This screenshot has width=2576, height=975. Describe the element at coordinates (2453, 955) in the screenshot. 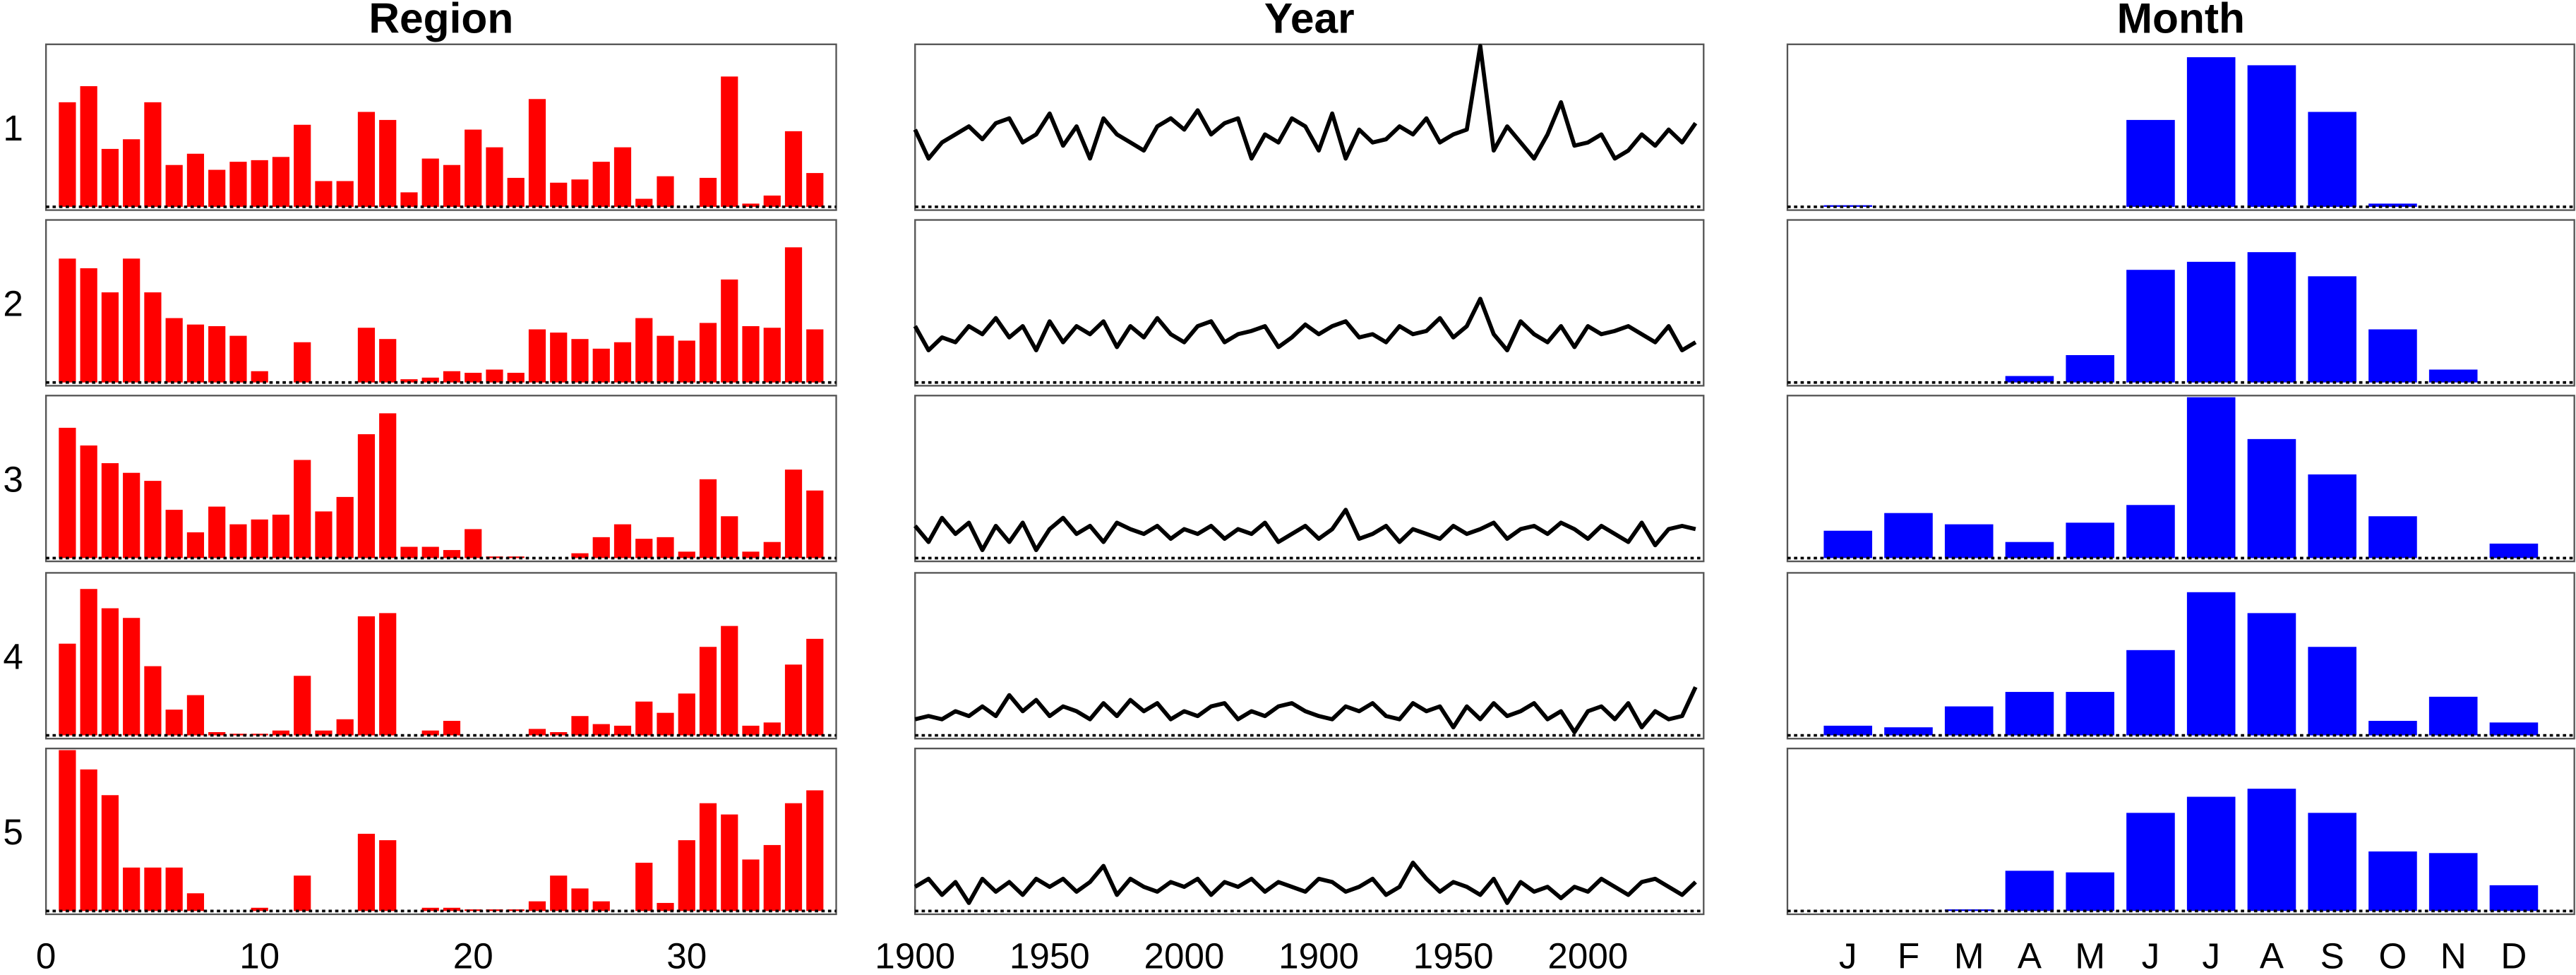

I see `x-tick-label: N` at that location.